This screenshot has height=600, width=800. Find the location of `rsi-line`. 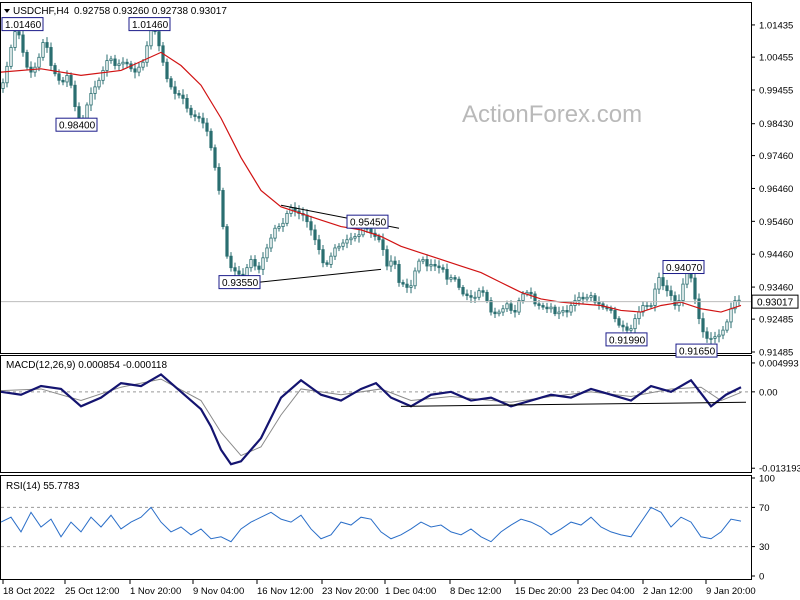

rsi-line is located at coordinates (371, 524).